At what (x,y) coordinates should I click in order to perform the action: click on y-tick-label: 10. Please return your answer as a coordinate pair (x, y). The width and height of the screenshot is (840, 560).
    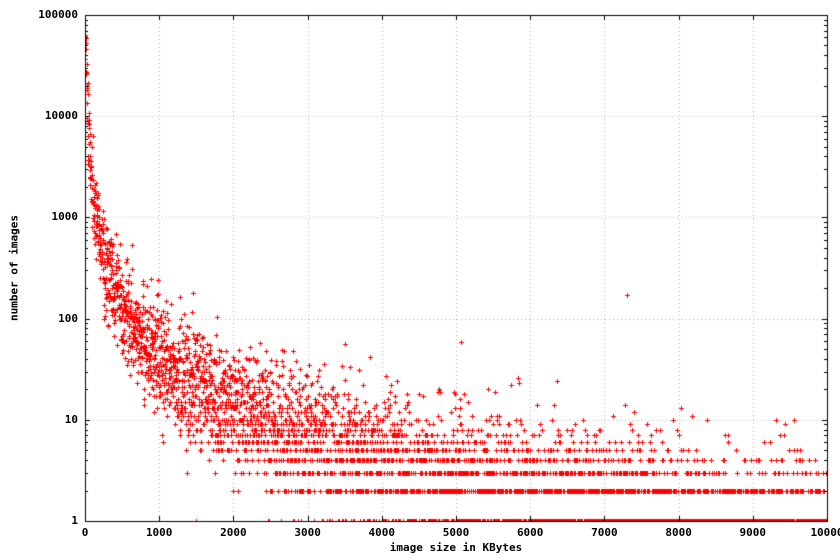
    Looking at the image, I should click on (71, 419).